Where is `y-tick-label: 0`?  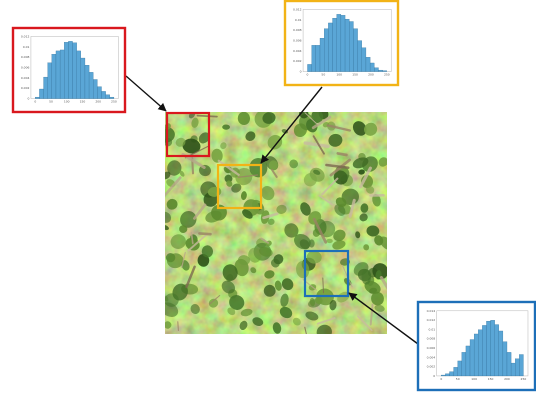 y-tick-label: 0 is located at coordinates (301, 72).